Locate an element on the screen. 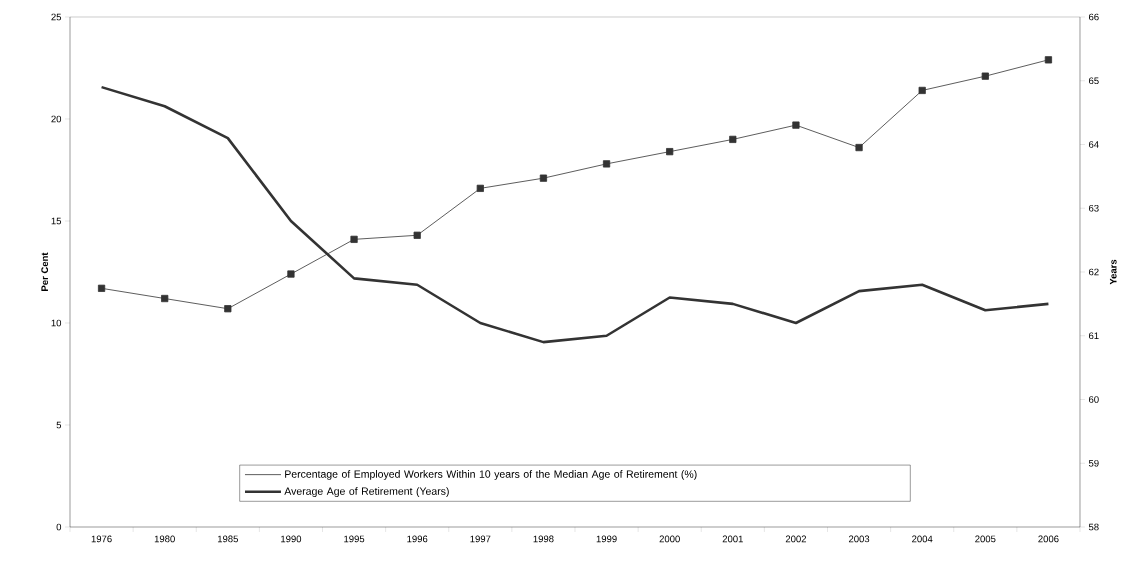  y-tick-label: 10 is located at coordinates (56, 323).